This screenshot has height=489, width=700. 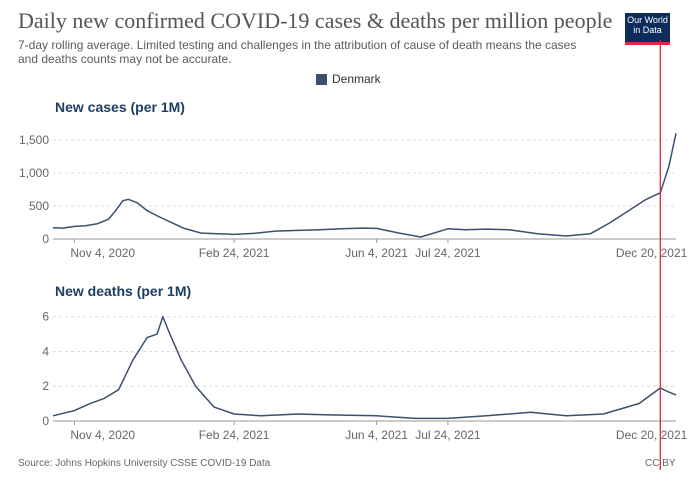 What do you see at coordinates (356, 79) in the screenshot?
I see `legend-label: Denmark` at bounding box center [356, 79].